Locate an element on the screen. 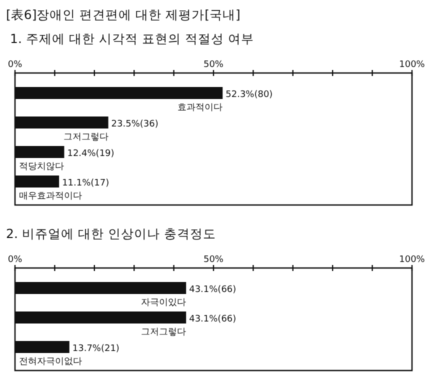  data-label: 23.5%(36) is located at coordinates (134, 125).